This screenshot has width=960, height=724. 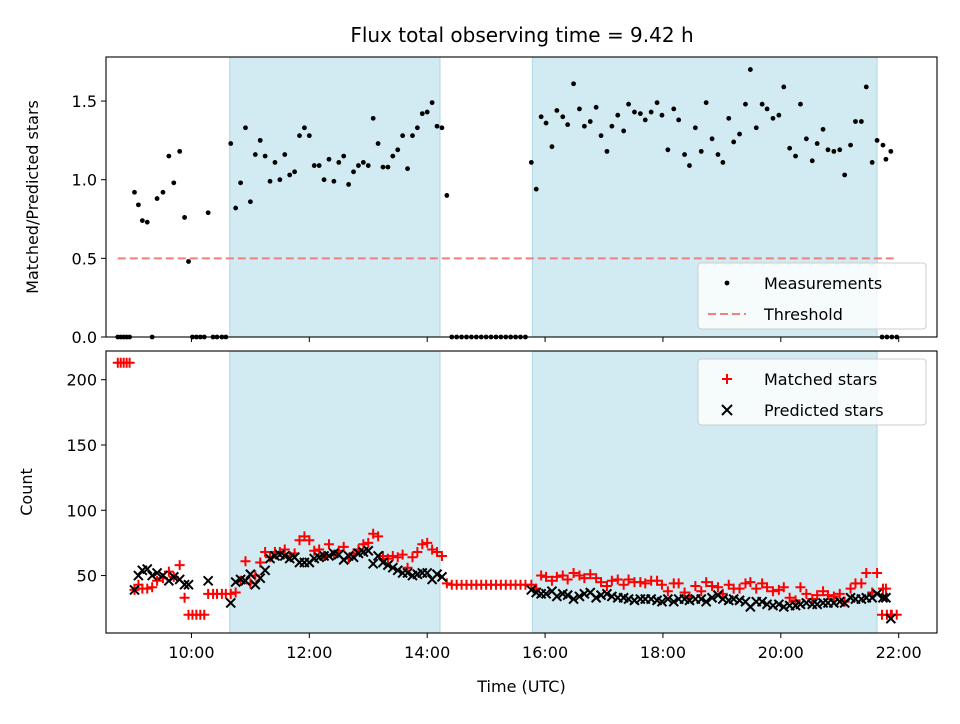 I want to click on x-tick-label: 10:00, so click(x=191, y=652).